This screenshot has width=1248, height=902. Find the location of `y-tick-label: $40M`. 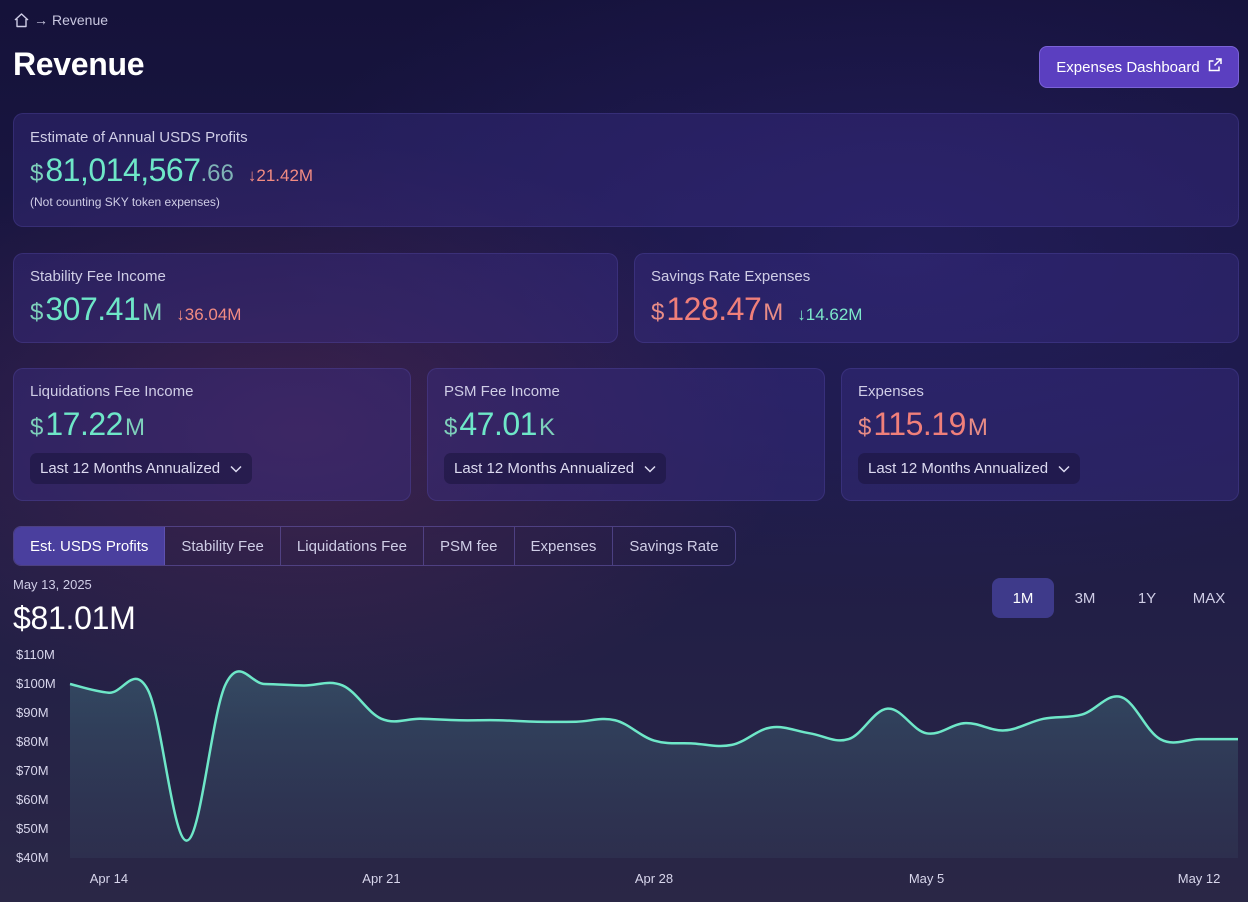

y-tick-label: $40M is located at coordinates (32, 857).